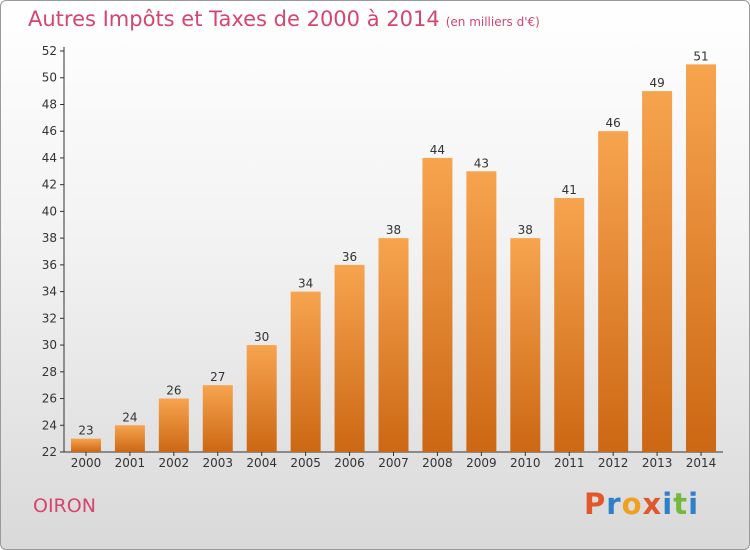  I want to click on bar-2012, so click(613, 291).